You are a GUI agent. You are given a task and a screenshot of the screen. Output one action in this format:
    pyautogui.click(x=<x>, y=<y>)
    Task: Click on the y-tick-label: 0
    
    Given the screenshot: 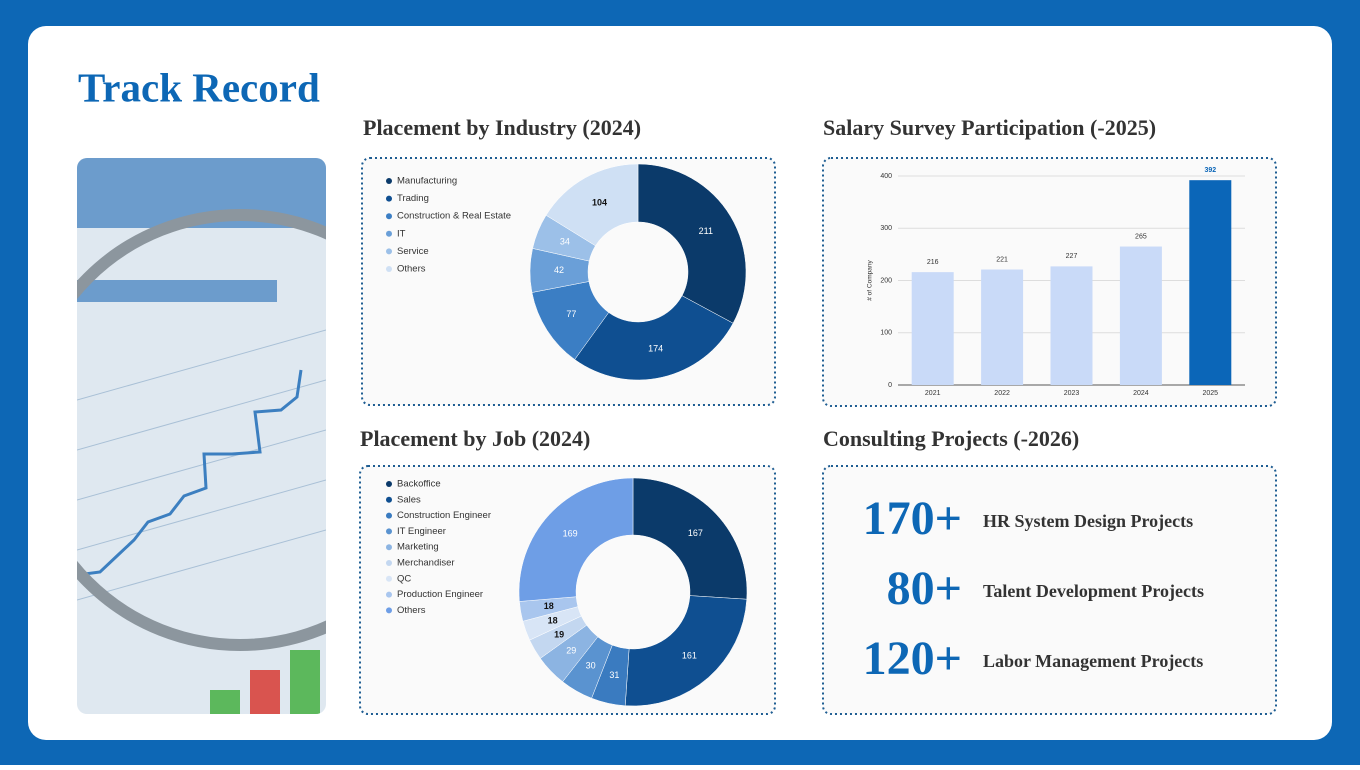 What is the action you would take?
    pyautogui.click(x=890, y=385)
    